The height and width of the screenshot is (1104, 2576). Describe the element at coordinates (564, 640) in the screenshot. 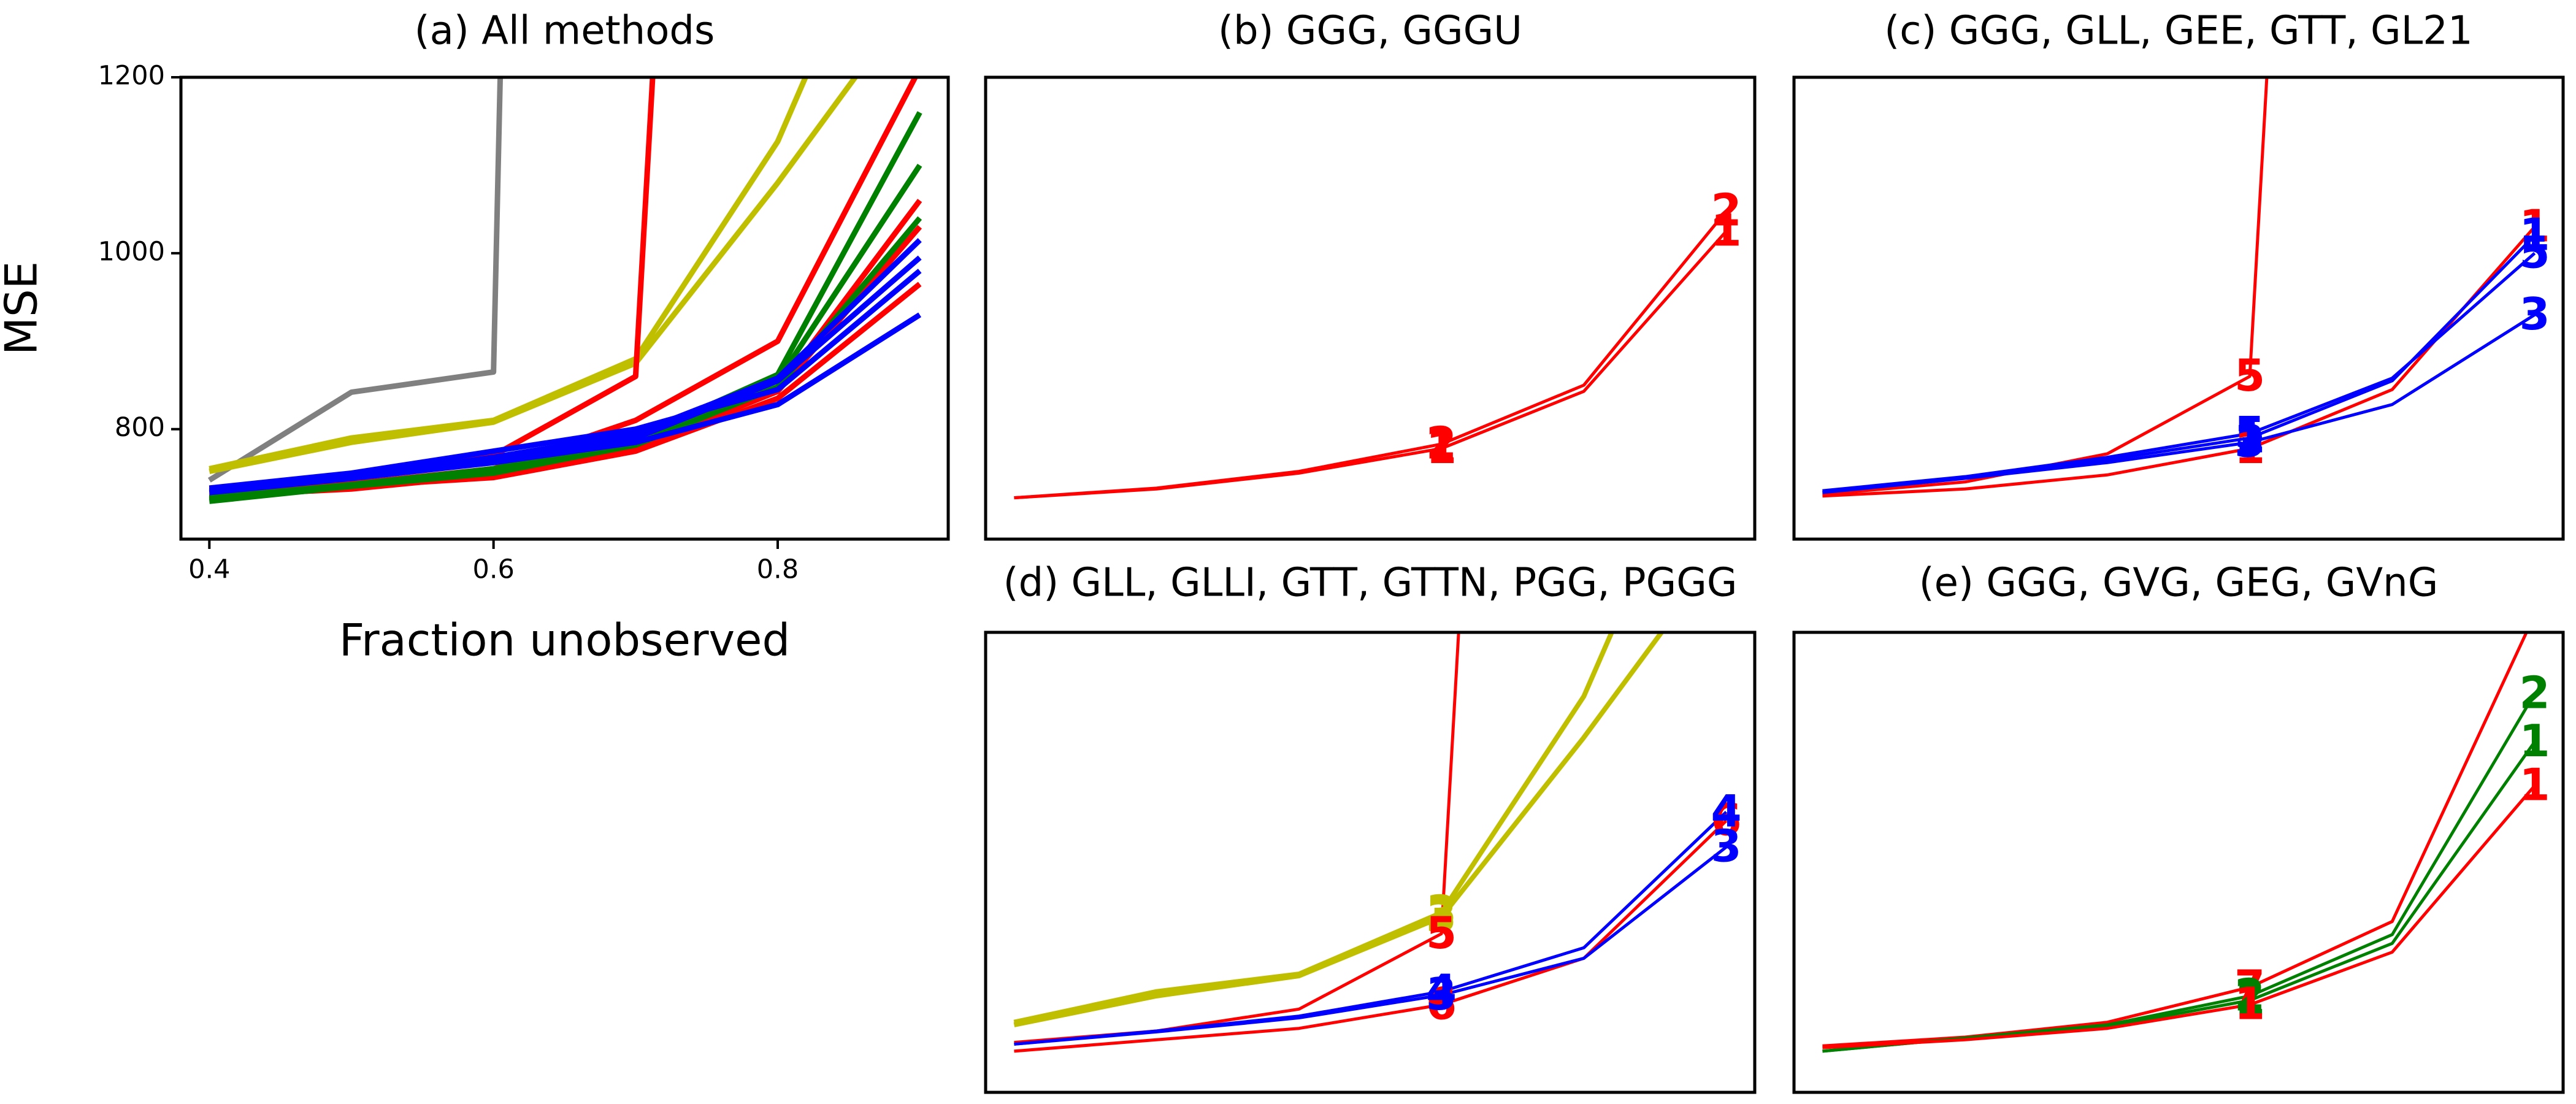

I see `x-axis-label: Fraction unobserved` at that location.